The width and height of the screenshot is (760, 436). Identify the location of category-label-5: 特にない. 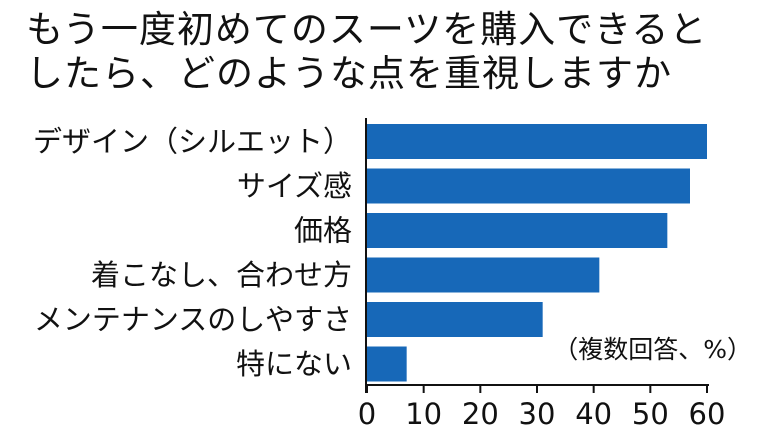
(294, 364).